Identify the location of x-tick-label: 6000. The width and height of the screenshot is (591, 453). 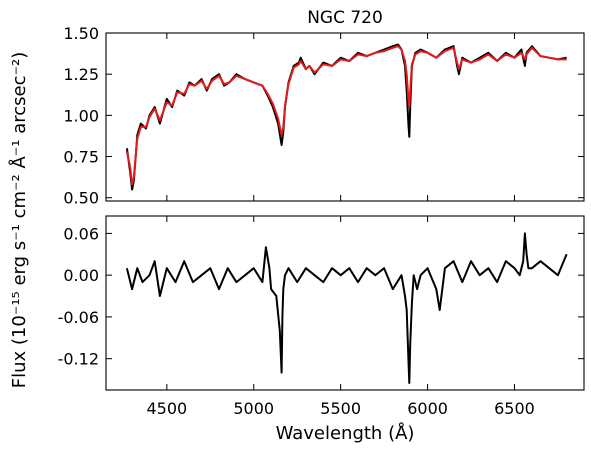
(427, 408).